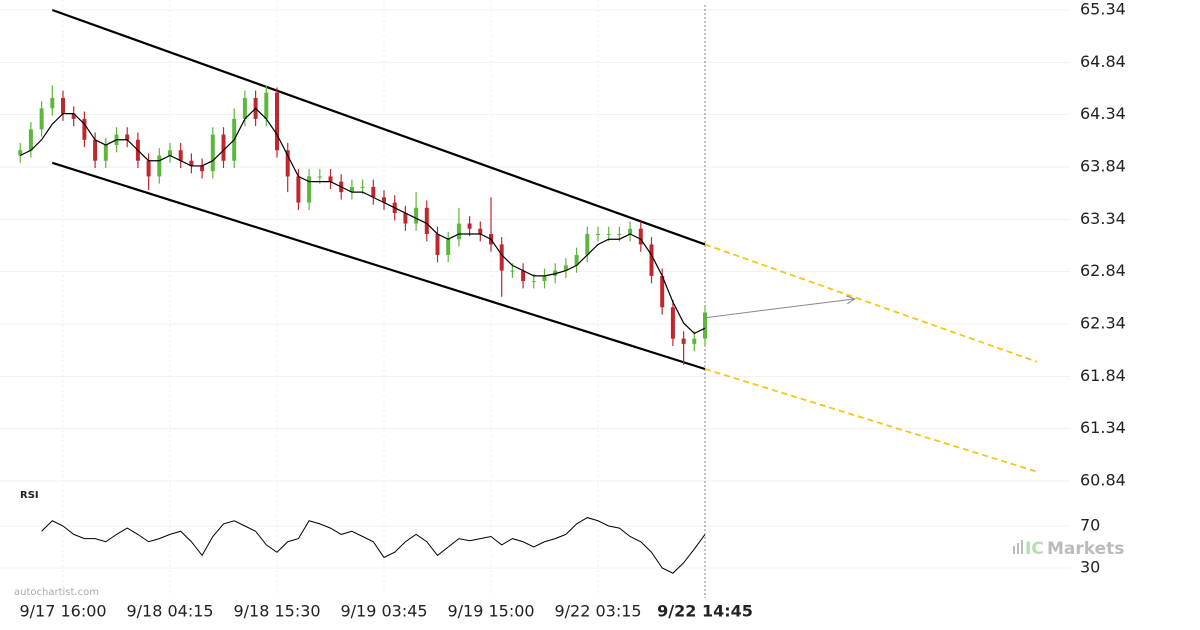  Describe the element at coordinates (383, 611) in the screenshot. I see `x-tick-label: 9/19 03:45` at that location.